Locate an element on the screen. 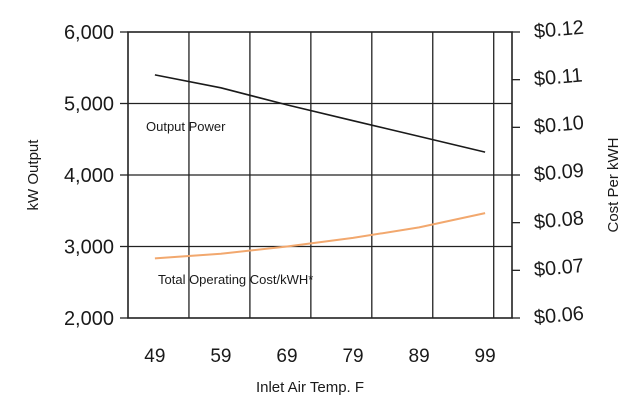  right-y-tick-label: $0.08 is located at coordinates (559, 220).